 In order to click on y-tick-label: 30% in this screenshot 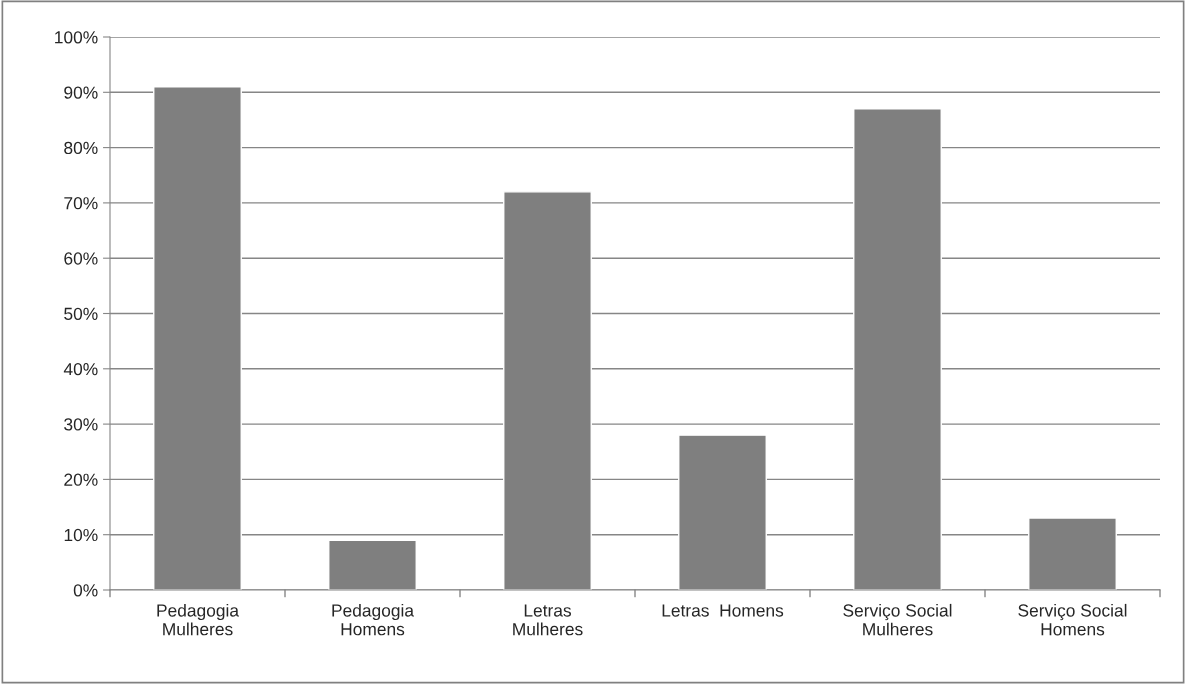, I will do `click(81, 424)`.